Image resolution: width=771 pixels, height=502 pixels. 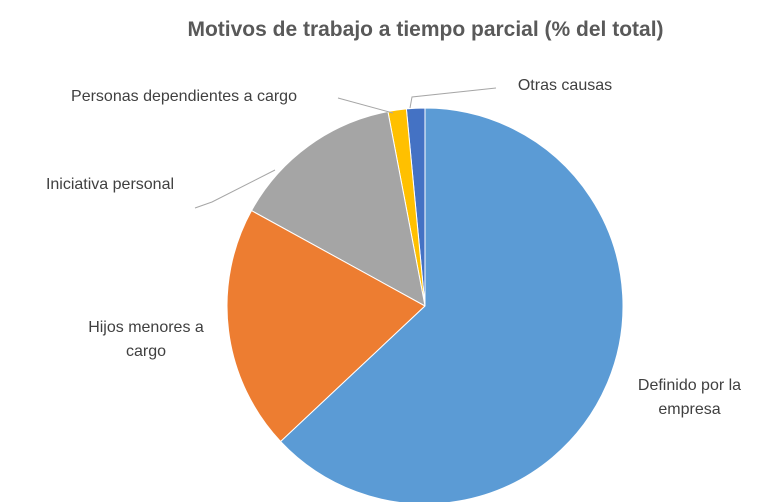 I want to click on slice-label: Personas dependientes a cargo, so click(x=184, y=96).